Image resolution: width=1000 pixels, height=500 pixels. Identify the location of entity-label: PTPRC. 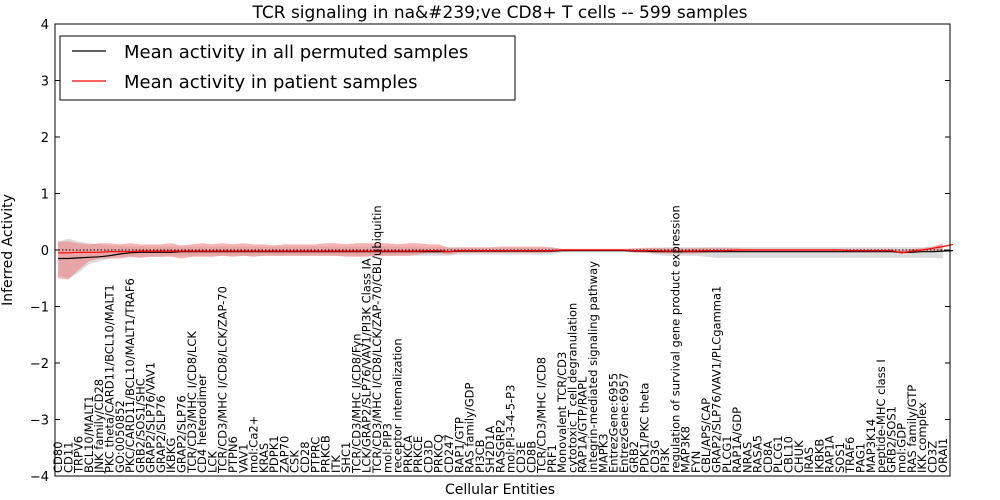
(315, 455).